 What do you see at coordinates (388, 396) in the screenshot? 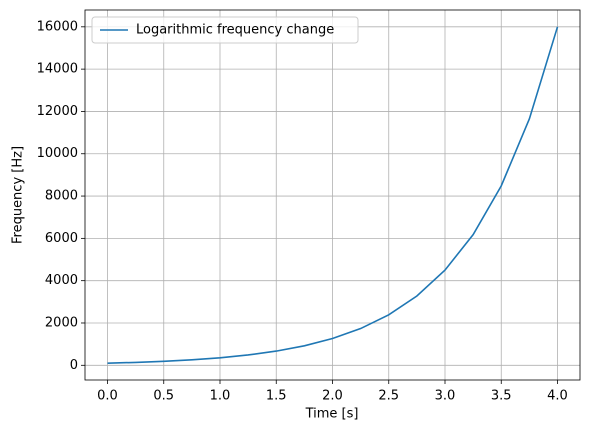
I see `x-tick-label: 2.5` at bounding box center [388, 396].